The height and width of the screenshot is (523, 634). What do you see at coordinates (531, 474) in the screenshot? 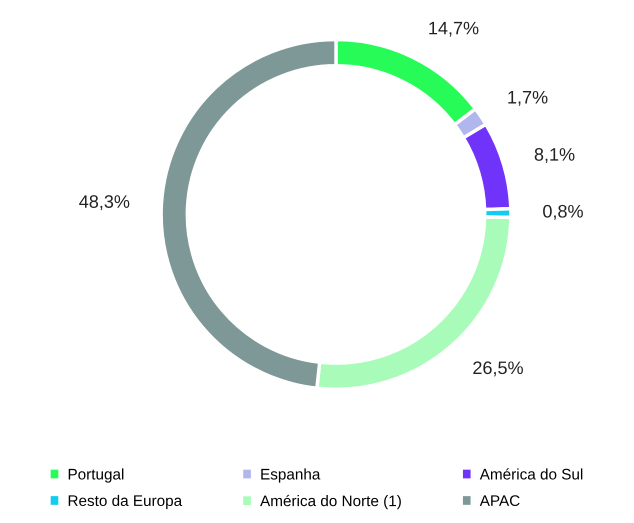
I see `legend-label: América do Sul` at bounding box center [531, 474].